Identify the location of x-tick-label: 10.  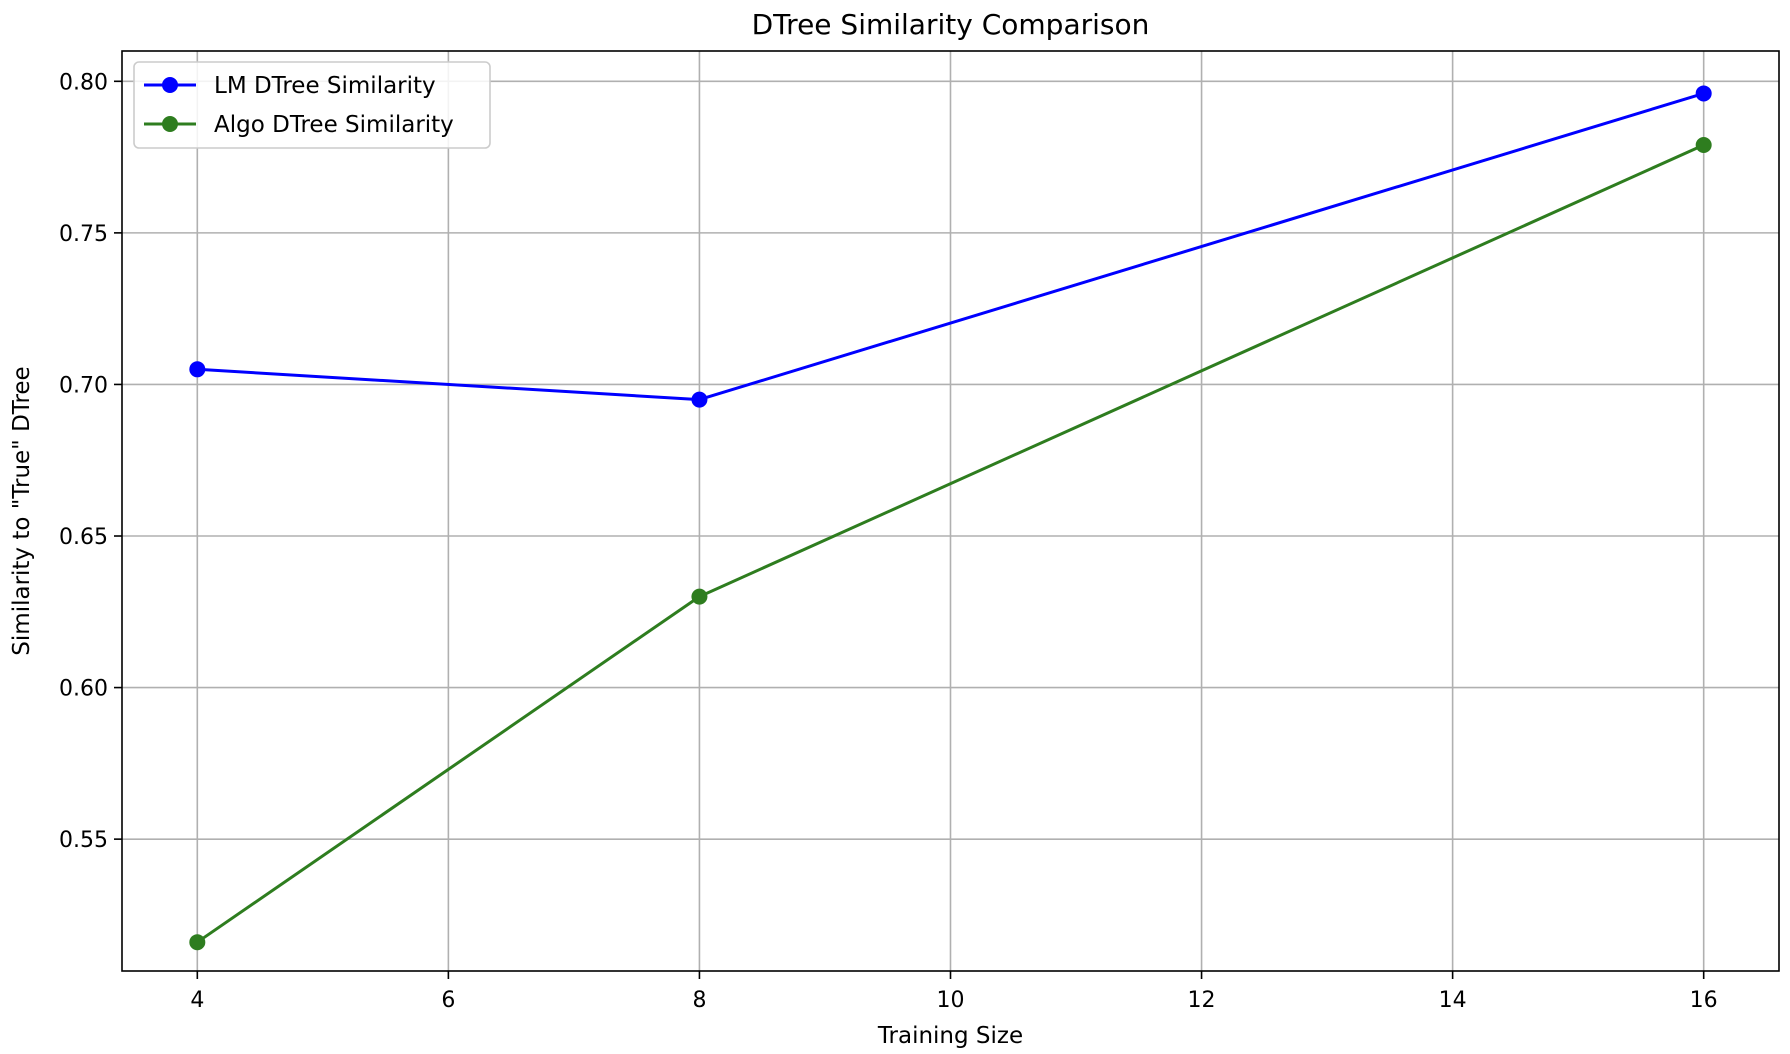
(951, 1000).